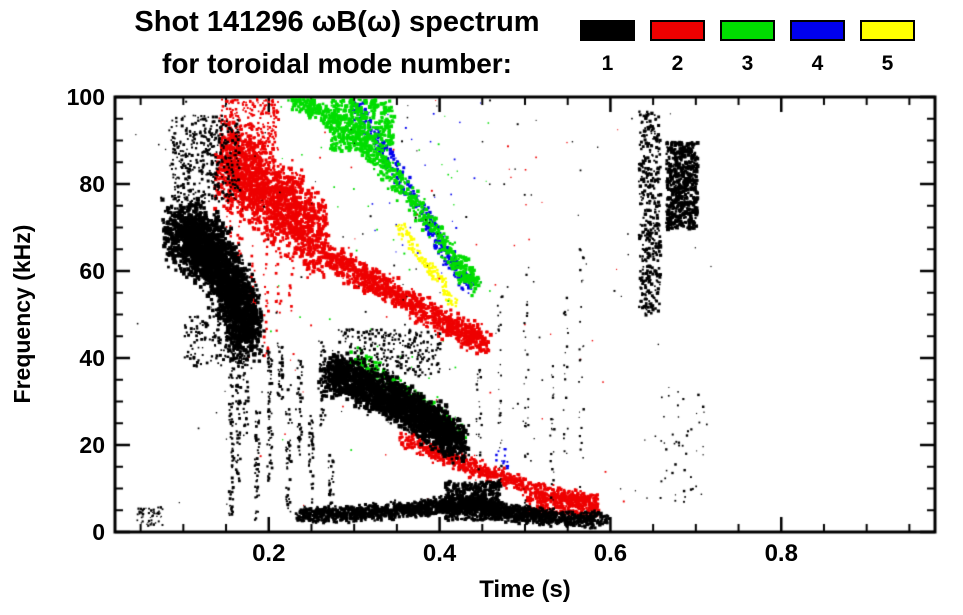  Describe the element at coordinates (92, 358) in the screenshot. I see `y-tick-label: 40` at that location.